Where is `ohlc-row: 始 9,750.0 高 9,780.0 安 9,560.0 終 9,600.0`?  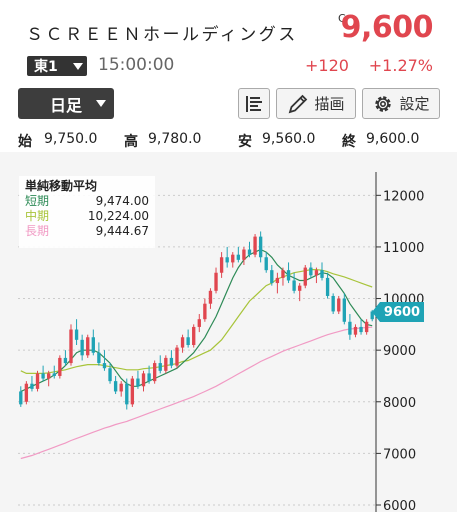 ohlc-row: 始 9,750.0 高 9,780.0 安 9,560.0 終 9,600.0 is located at coordinates (228, 140).